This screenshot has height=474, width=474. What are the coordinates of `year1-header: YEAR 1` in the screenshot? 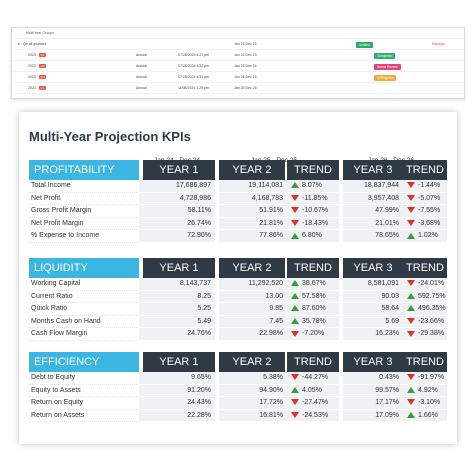 It's located at (179, 170).